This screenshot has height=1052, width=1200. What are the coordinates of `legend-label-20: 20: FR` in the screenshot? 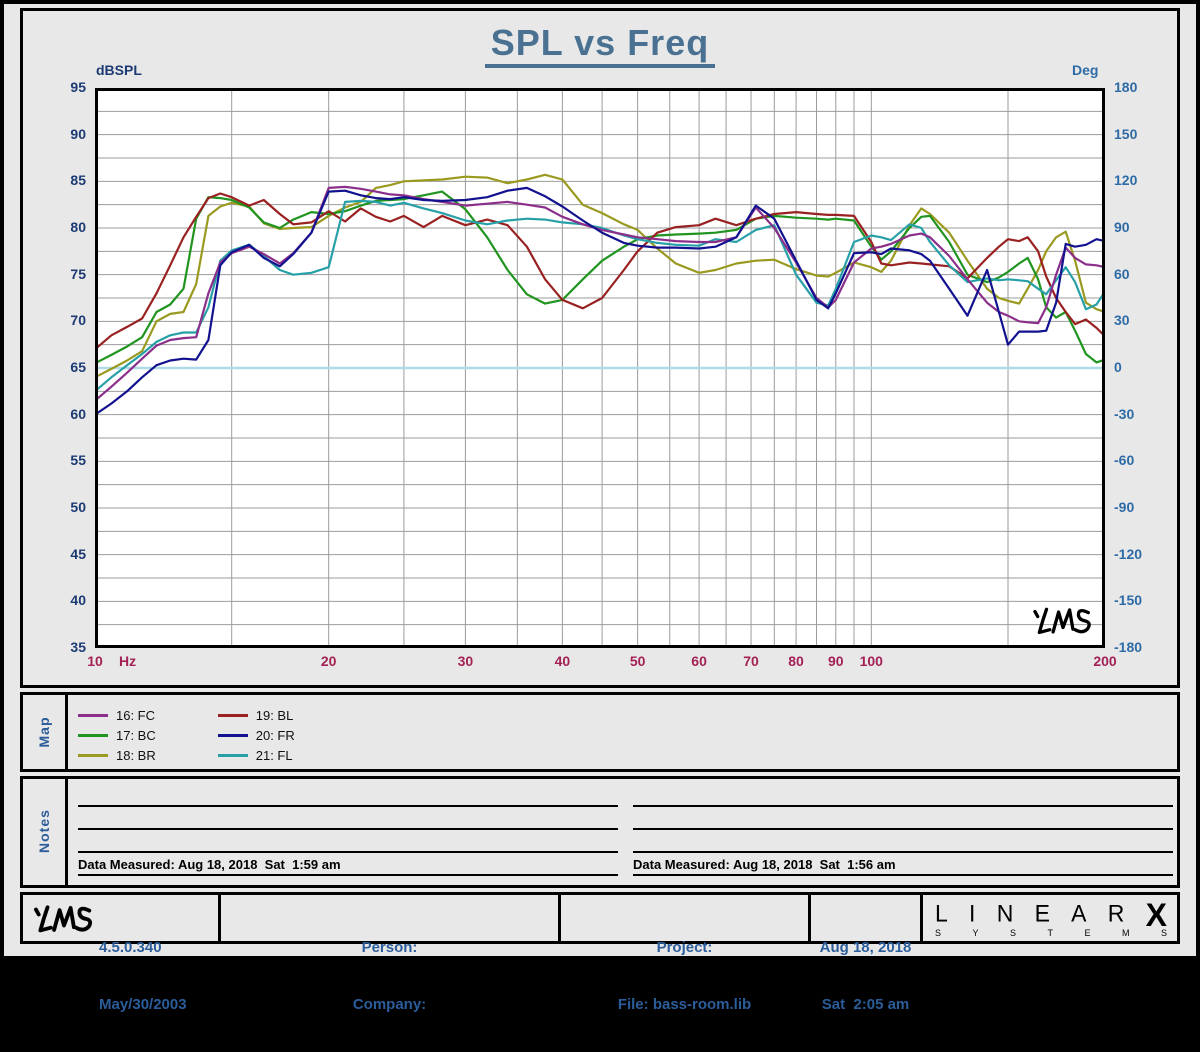 It's located at (275, 735).